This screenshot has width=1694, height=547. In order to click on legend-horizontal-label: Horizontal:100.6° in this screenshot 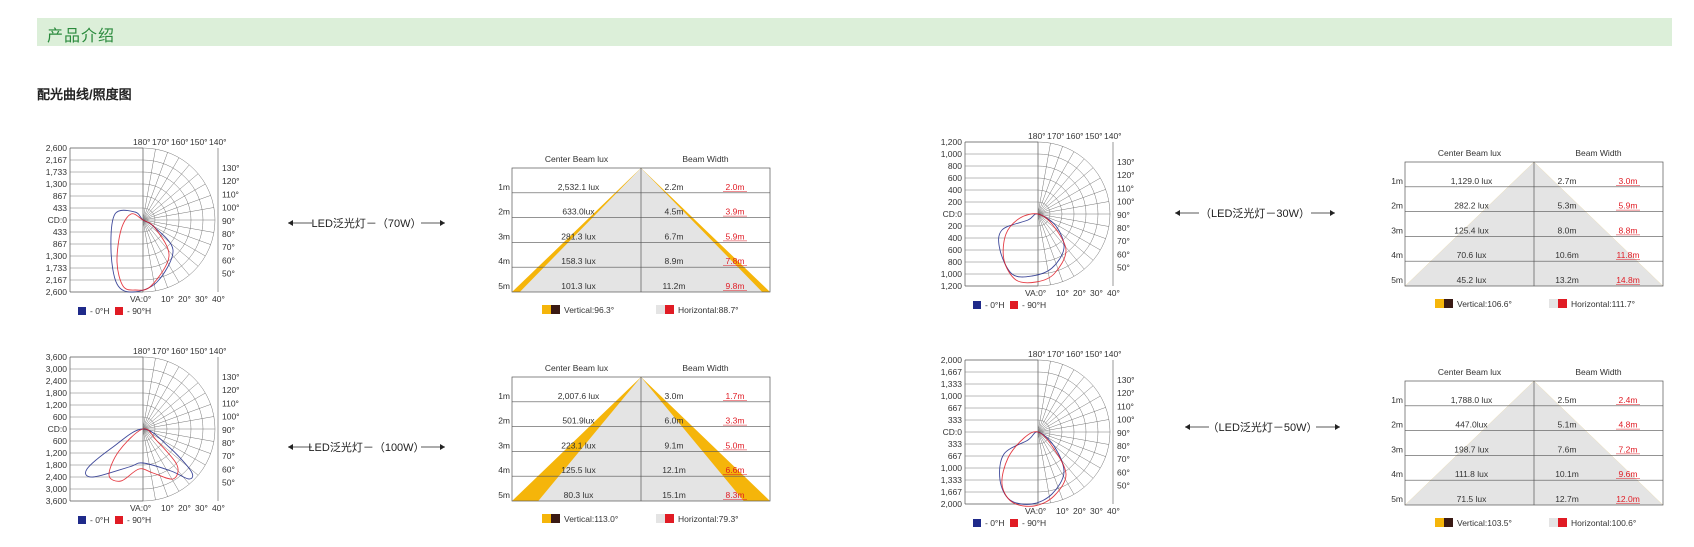, I will do `click(1603, 523)`.